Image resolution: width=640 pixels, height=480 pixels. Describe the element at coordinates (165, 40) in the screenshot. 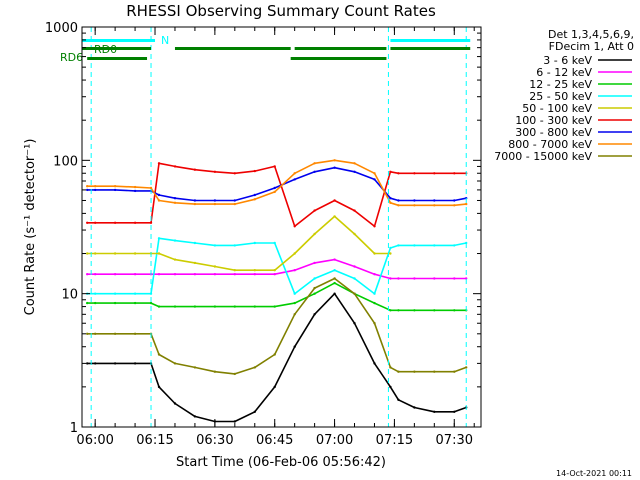

I see `n-label: N` at that location.